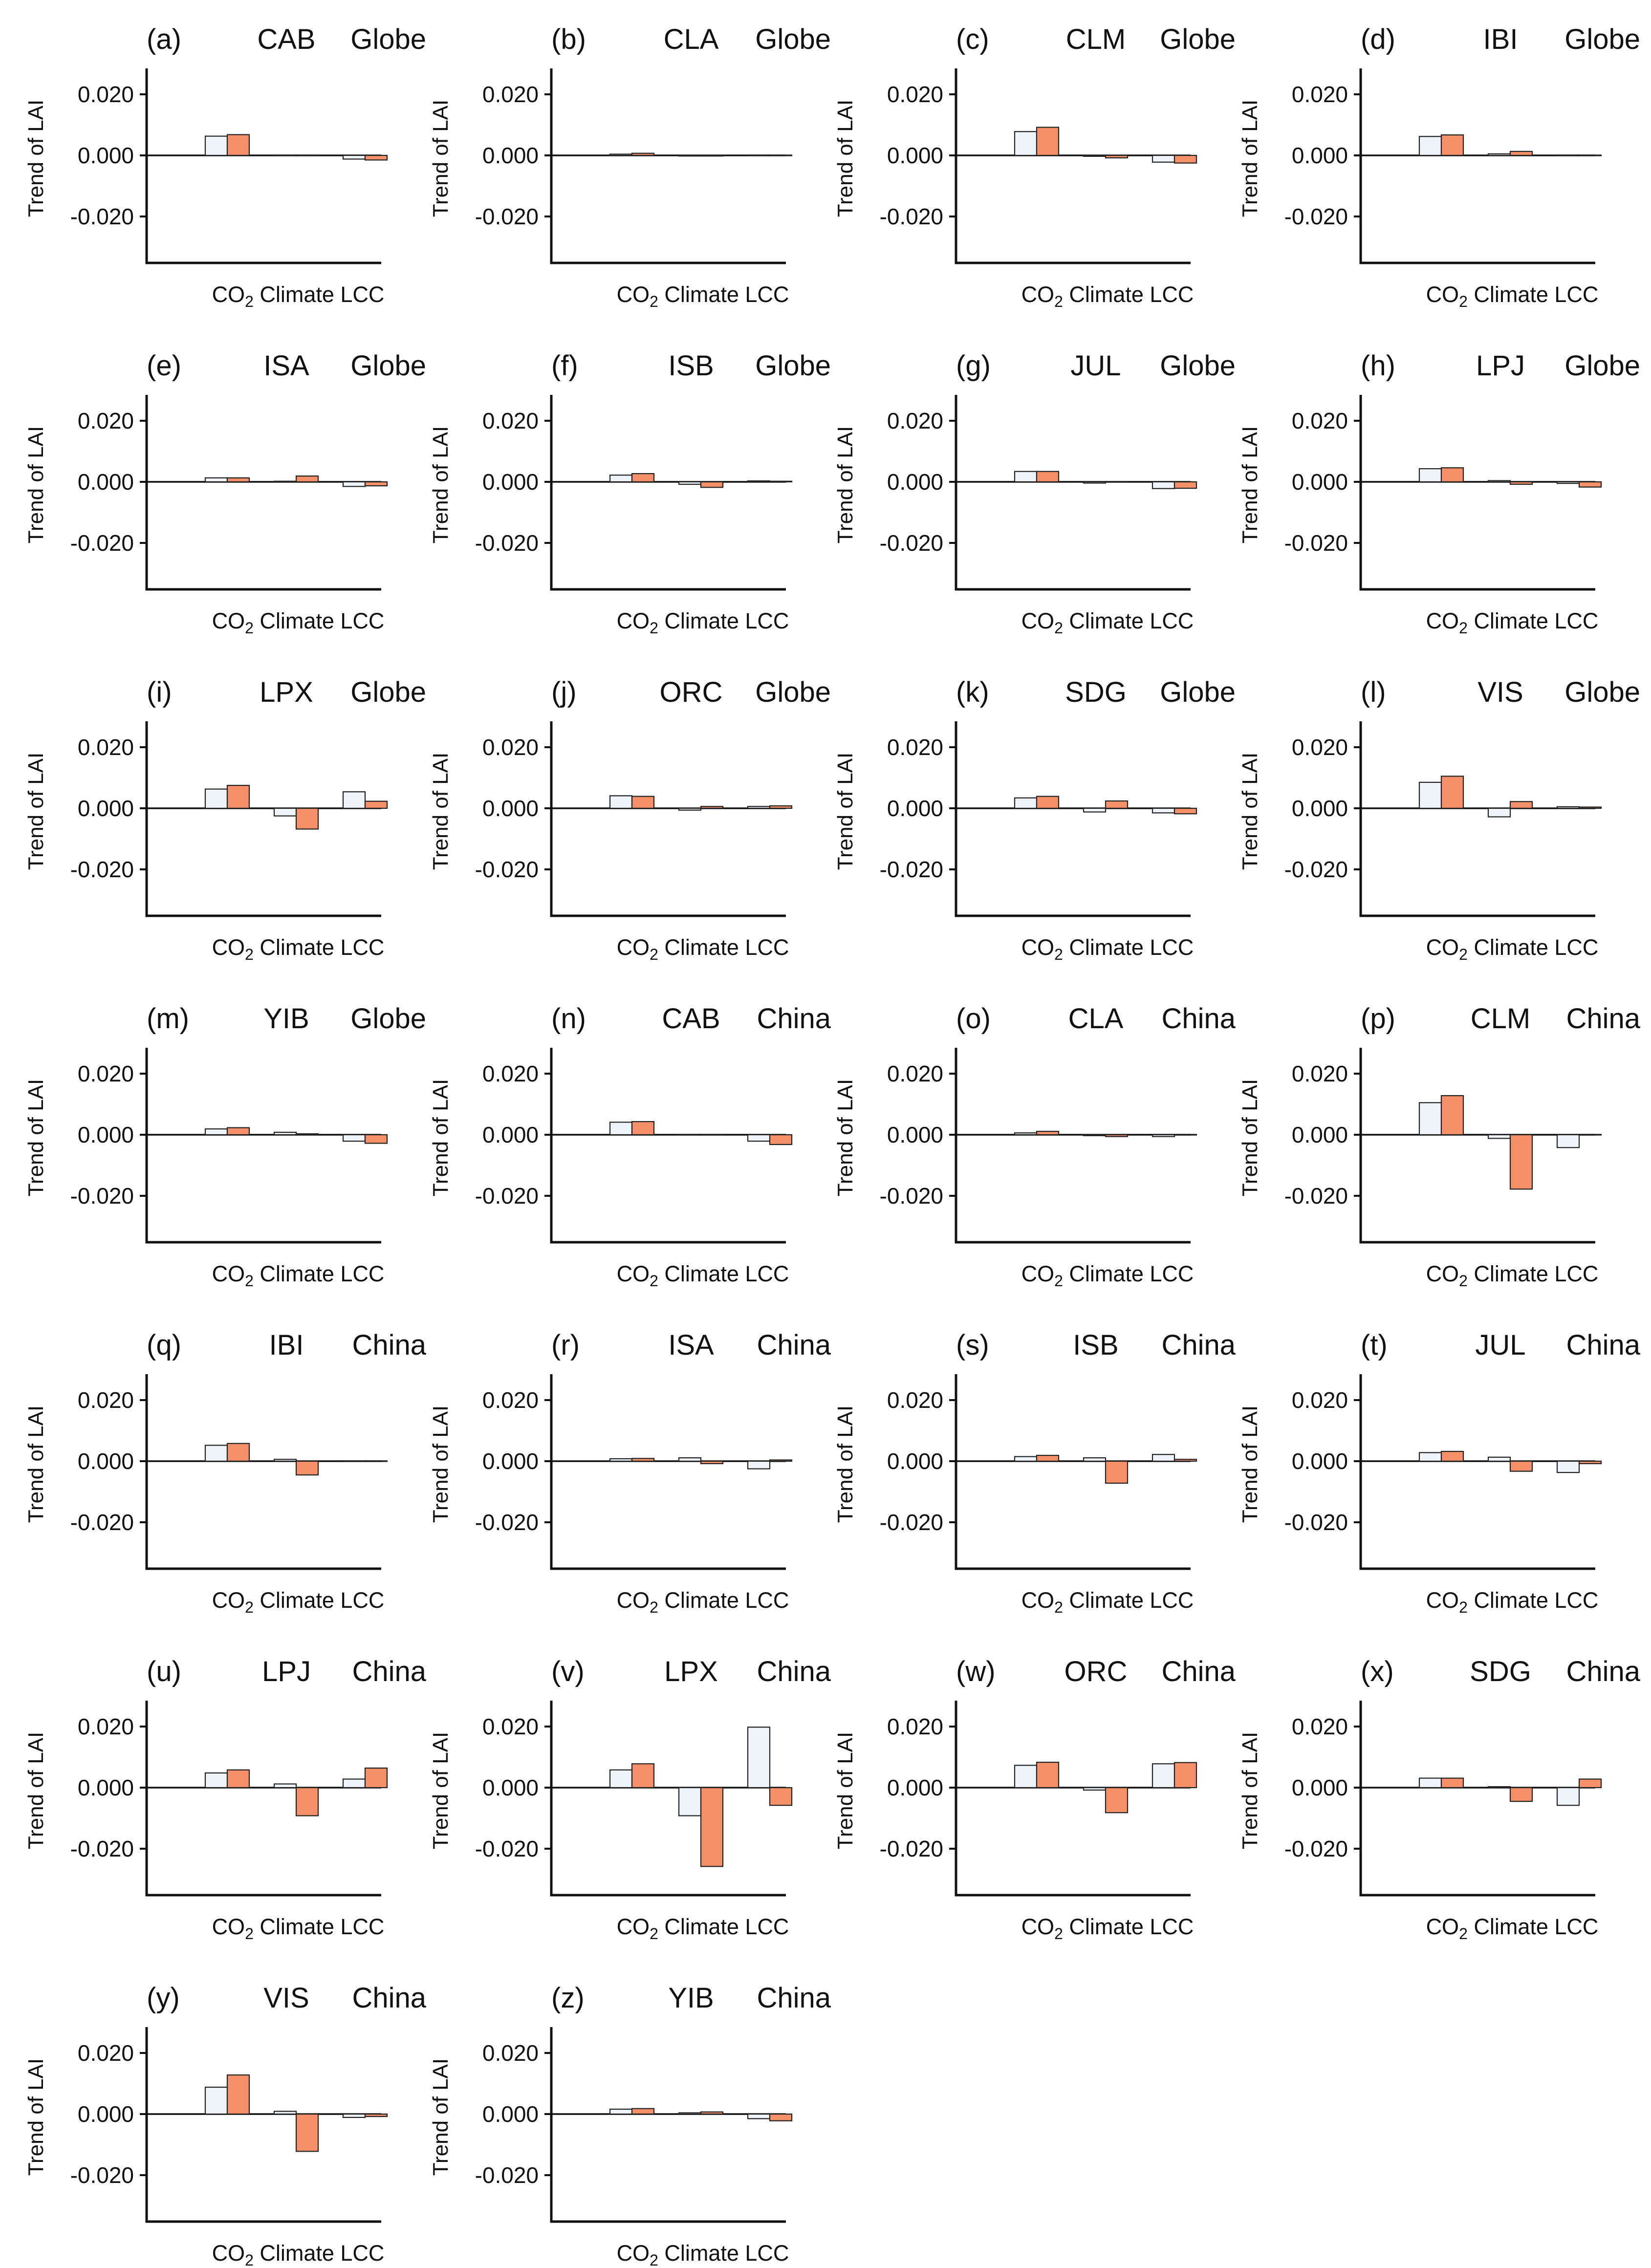  What do you see at coordinates (1378, 1019) in the screenshot?
I see `panel-label: (p)` at bounding box center [1378, 1019].